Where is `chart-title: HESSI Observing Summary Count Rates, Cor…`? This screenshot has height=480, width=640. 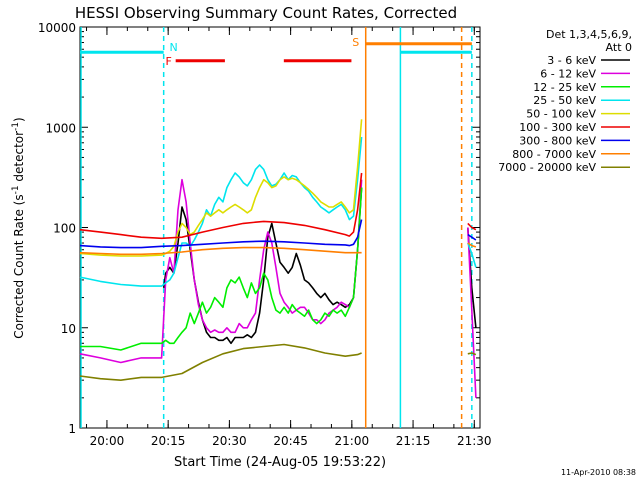
chart-title: HESSI Observing Summary Count Rates, Cor… is located at coordinates (266, 13).